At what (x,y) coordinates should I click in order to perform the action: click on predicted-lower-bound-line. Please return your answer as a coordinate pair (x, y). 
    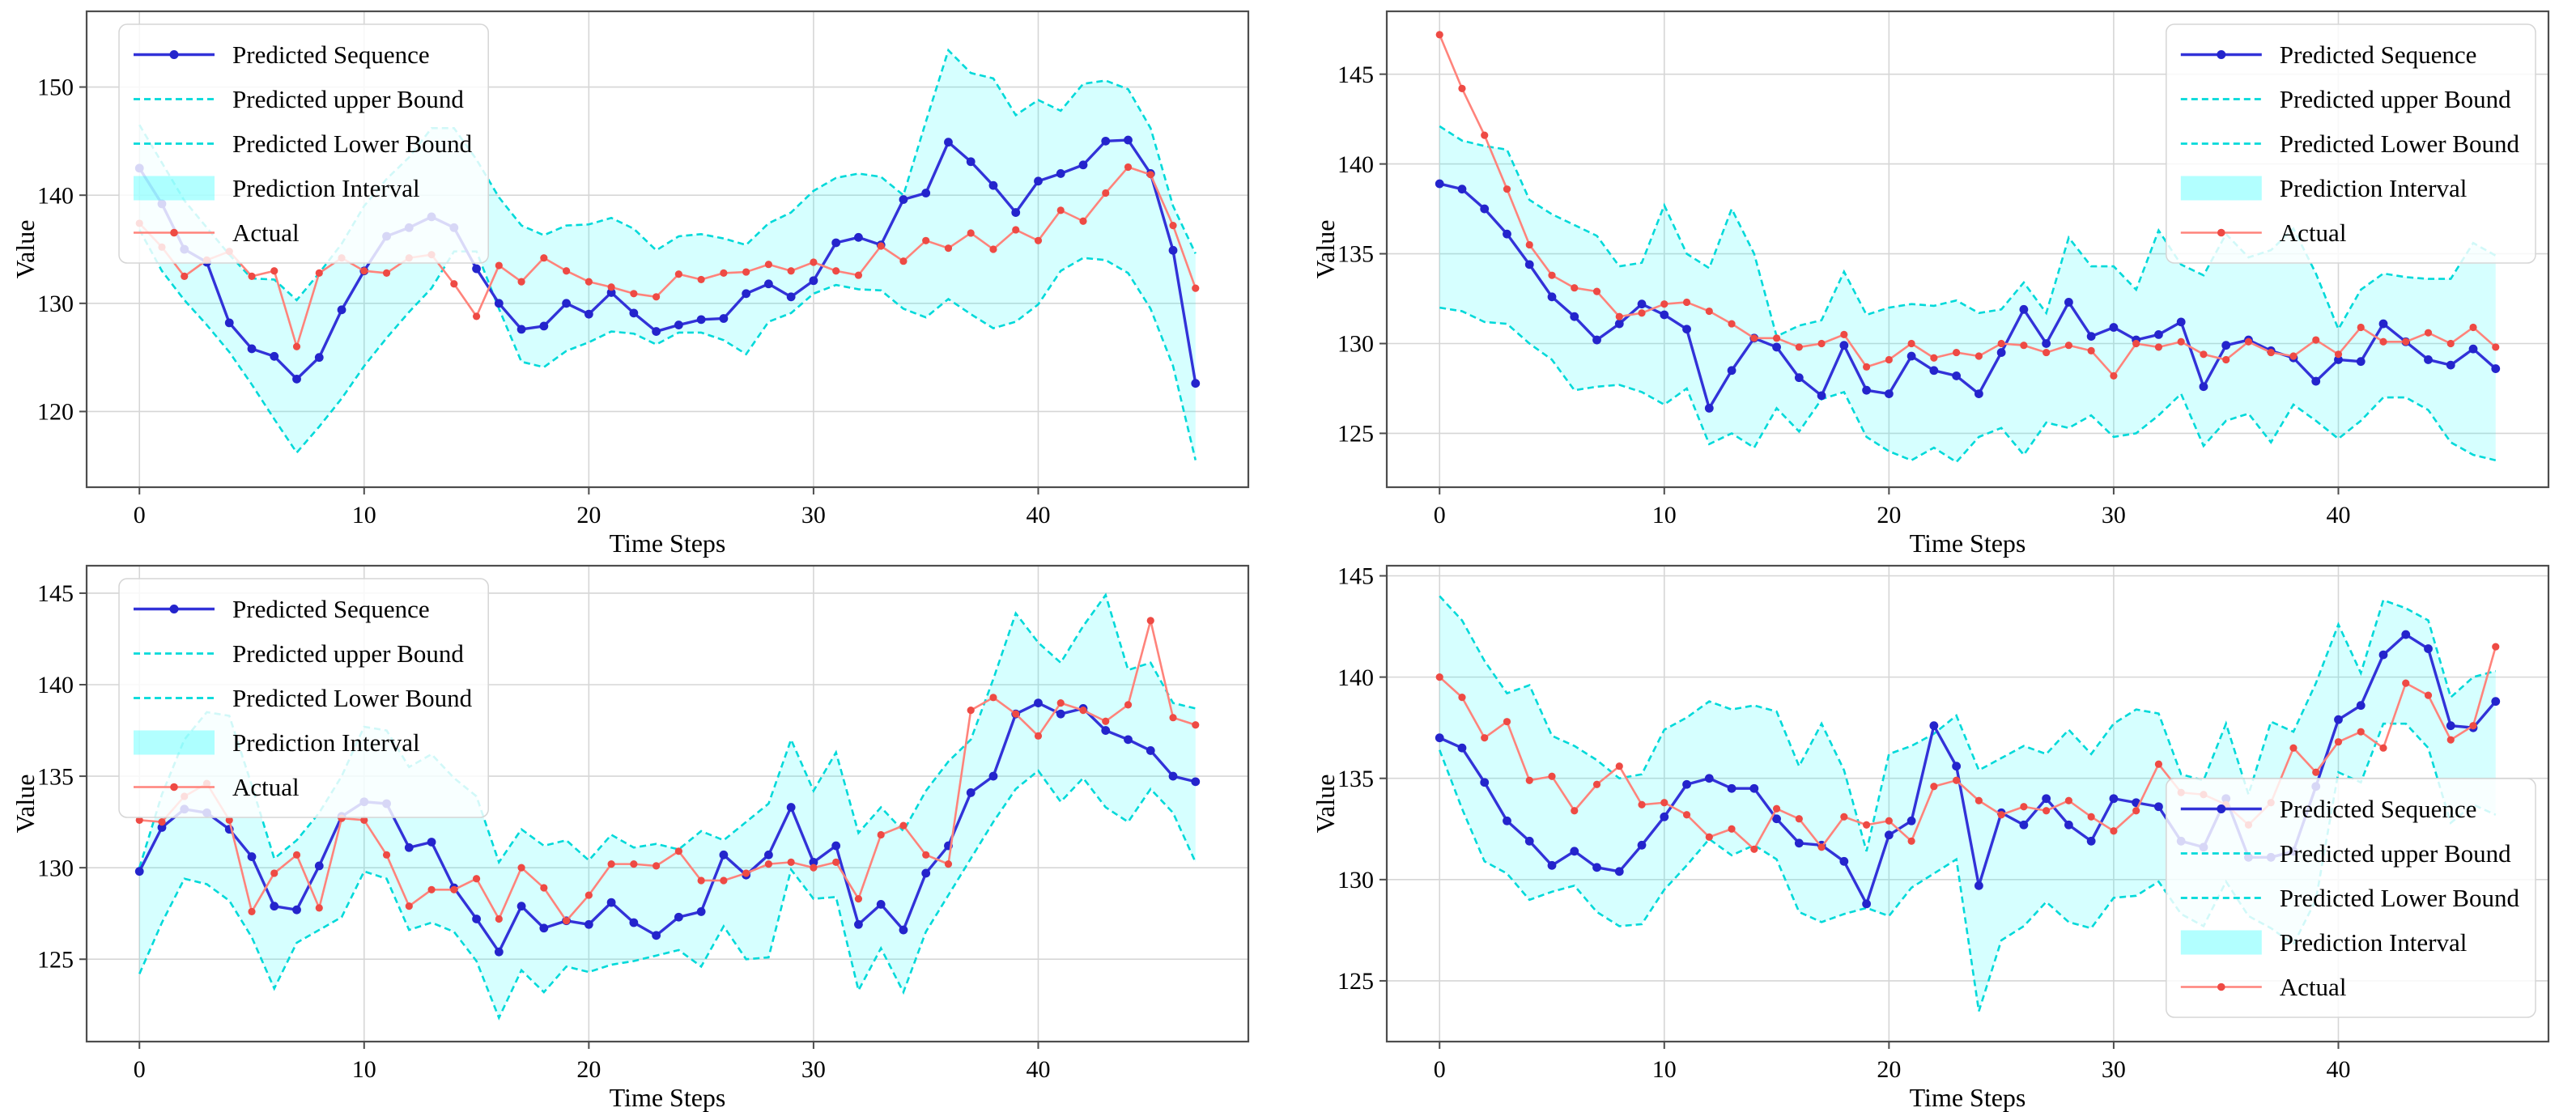
    Looking at the image, I should click on (667, 895).